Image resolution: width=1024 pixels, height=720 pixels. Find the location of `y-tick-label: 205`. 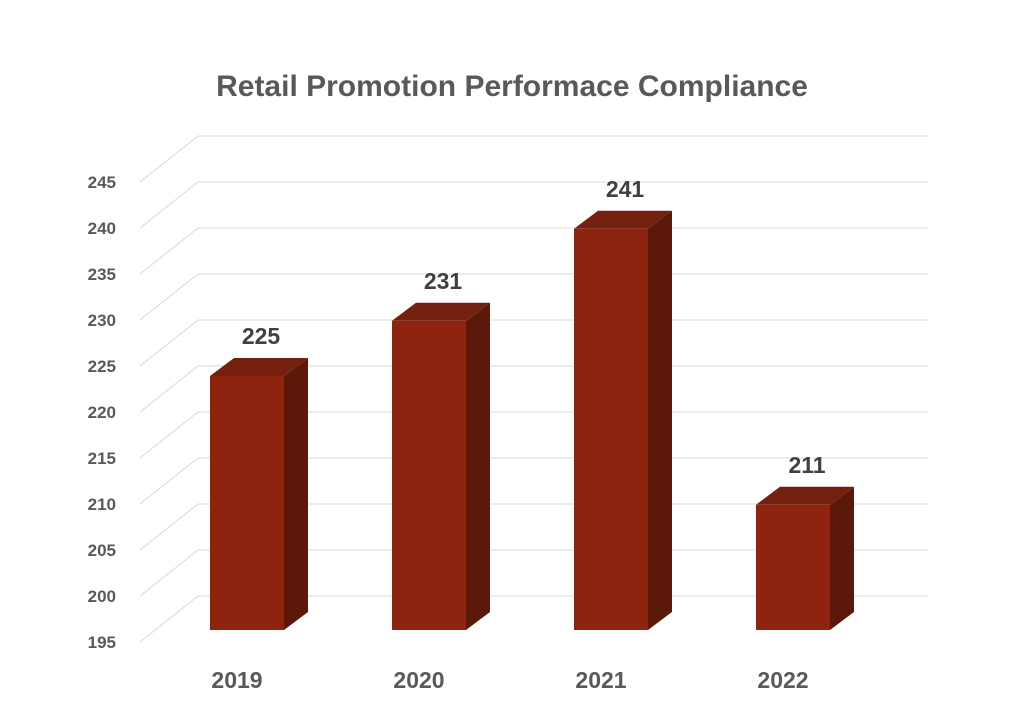

y-tick-label: 205 is located at coordinates (102, 550).